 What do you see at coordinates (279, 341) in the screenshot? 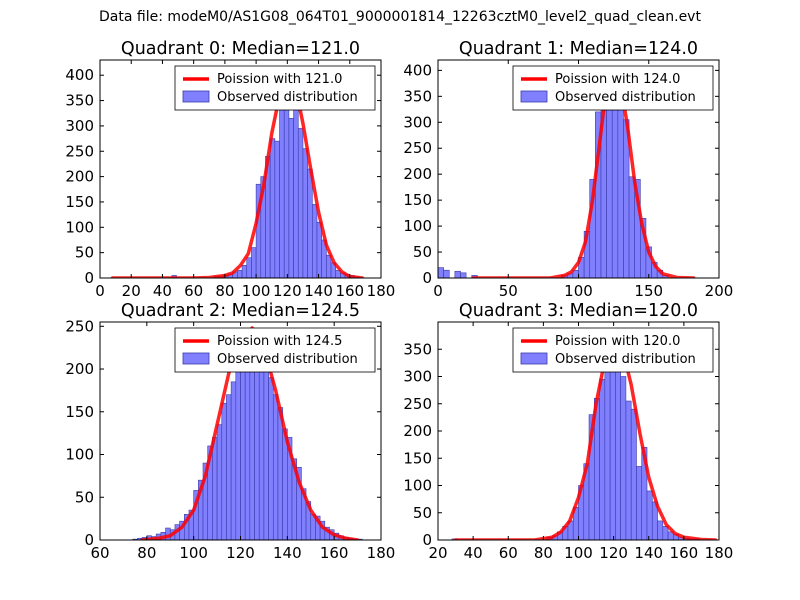
I see `legend-line-label: Poission with 124.5` at bounding box center [279, 341].